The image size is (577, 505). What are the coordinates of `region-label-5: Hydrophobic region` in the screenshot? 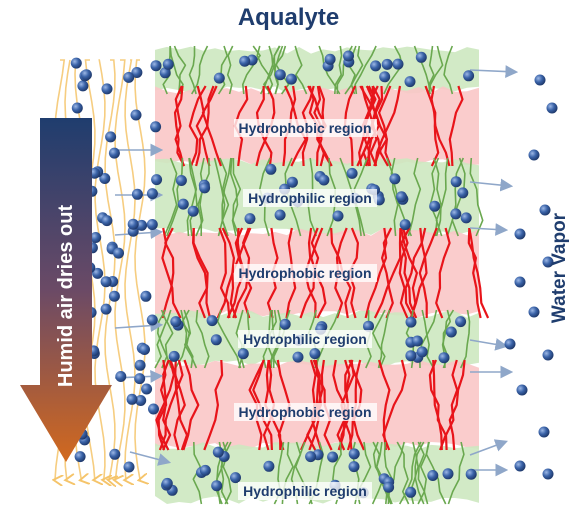 It's located at (305, 412).